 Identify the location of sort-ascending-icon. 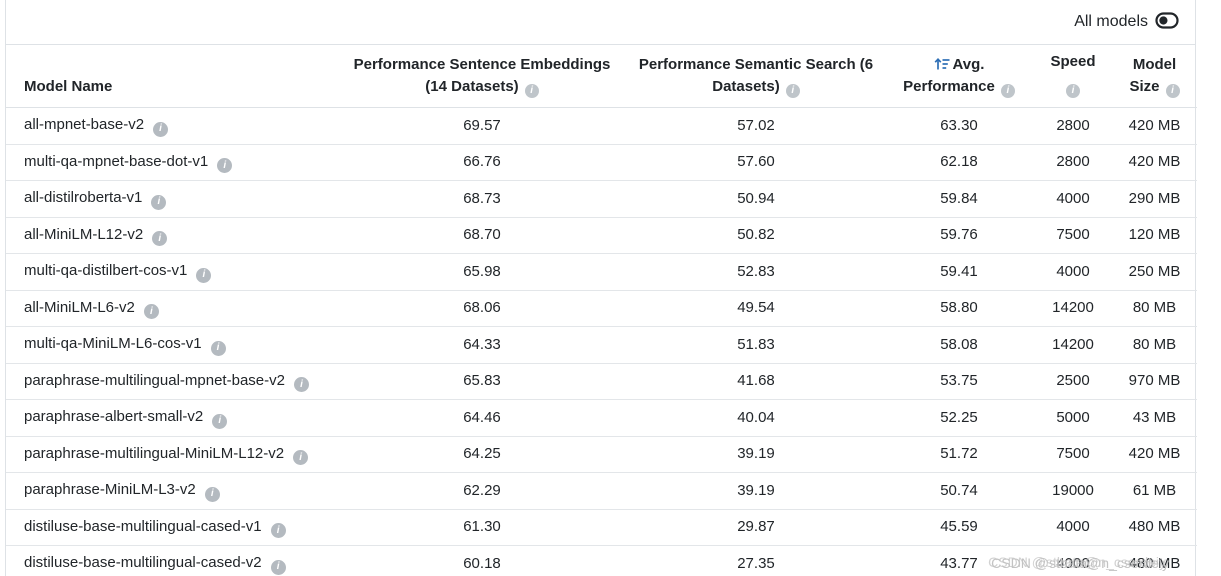
(942, 64).